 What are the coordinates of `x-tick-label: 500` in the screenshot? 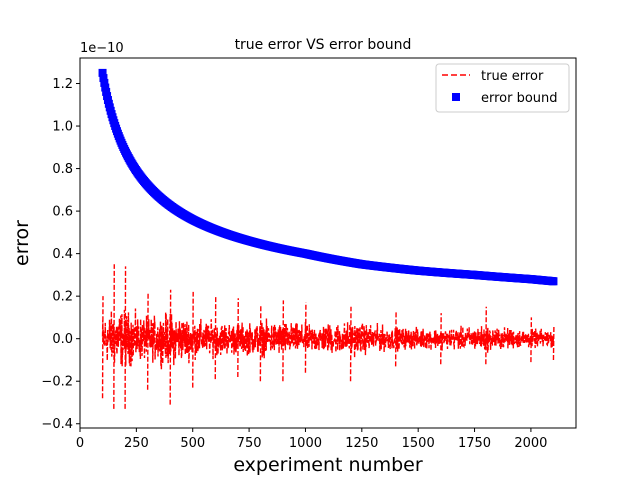 It's located at (192, 443).